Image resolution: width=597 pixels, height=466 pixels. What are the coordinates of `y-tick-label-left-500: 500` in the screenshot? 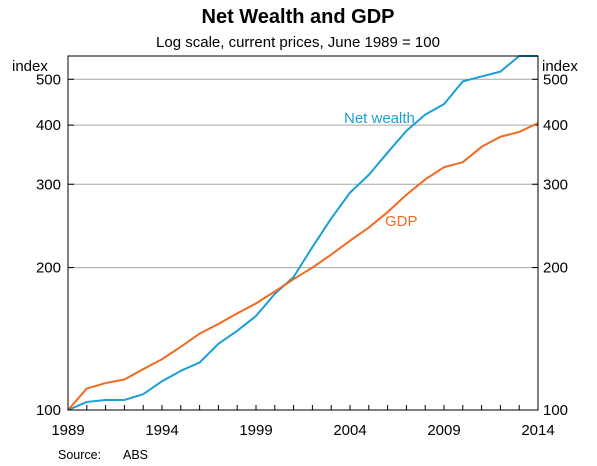 It's located at (48, 79).